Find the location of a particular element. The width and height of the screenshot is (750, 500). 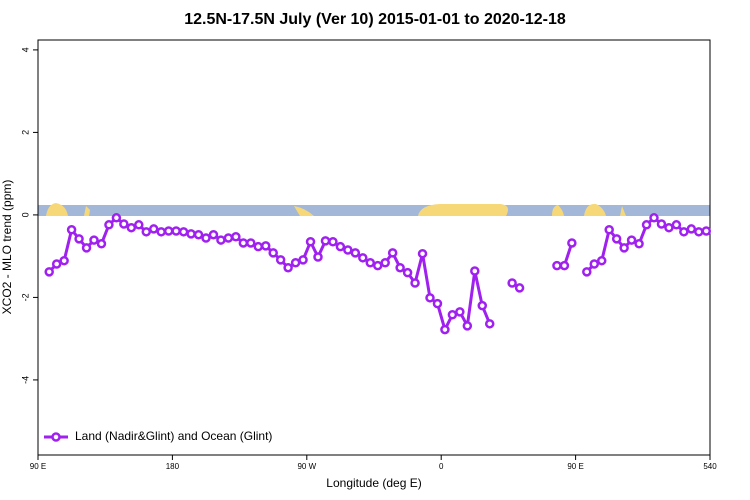

y-tick-label: -4 is located at coordinates (25, 380).